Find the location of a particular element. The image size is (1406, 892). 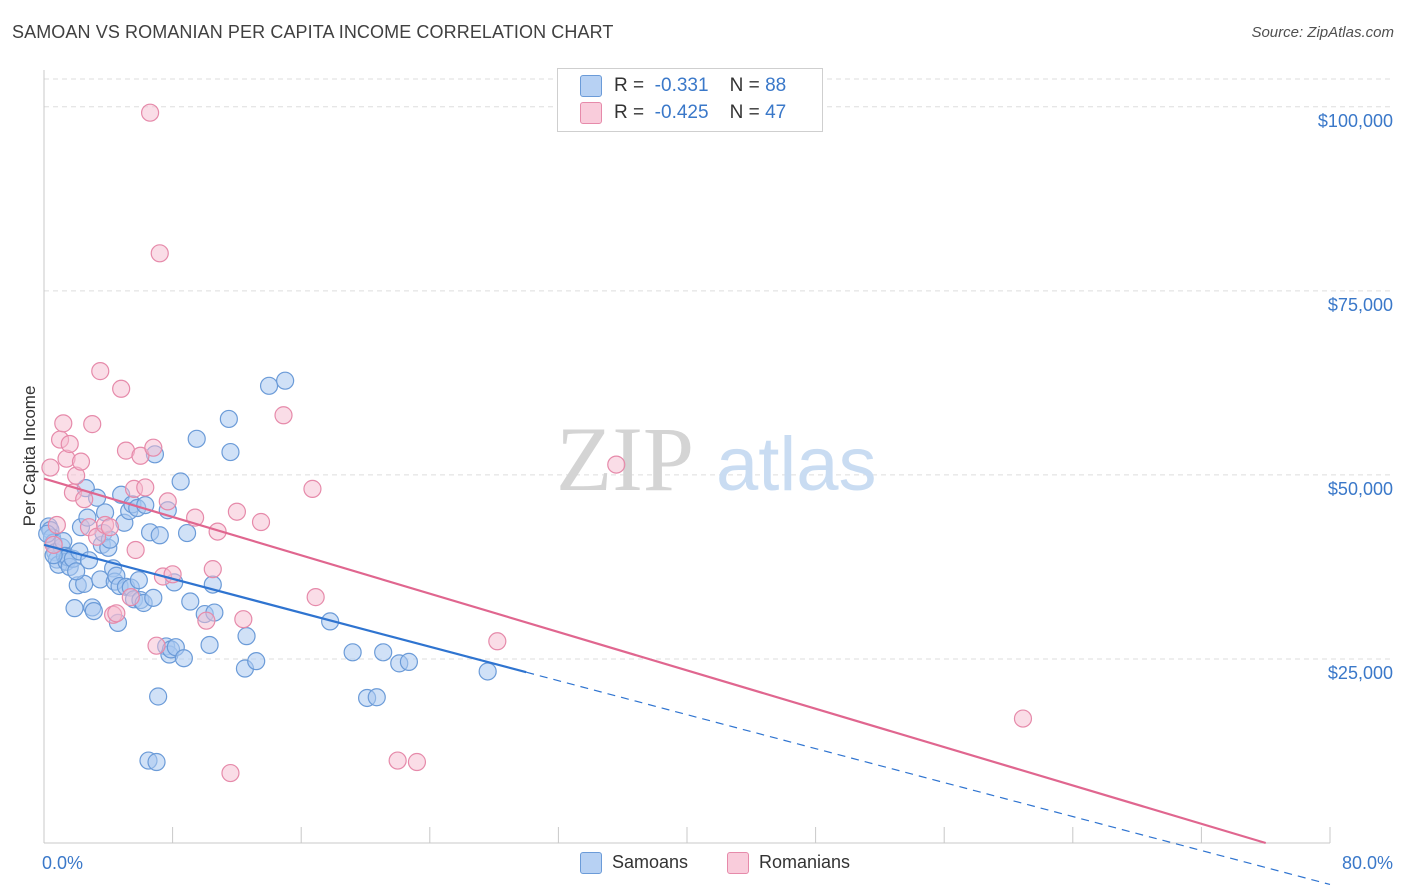

x-tick-label-min: 0.0% is located at coordinates (62, 863).